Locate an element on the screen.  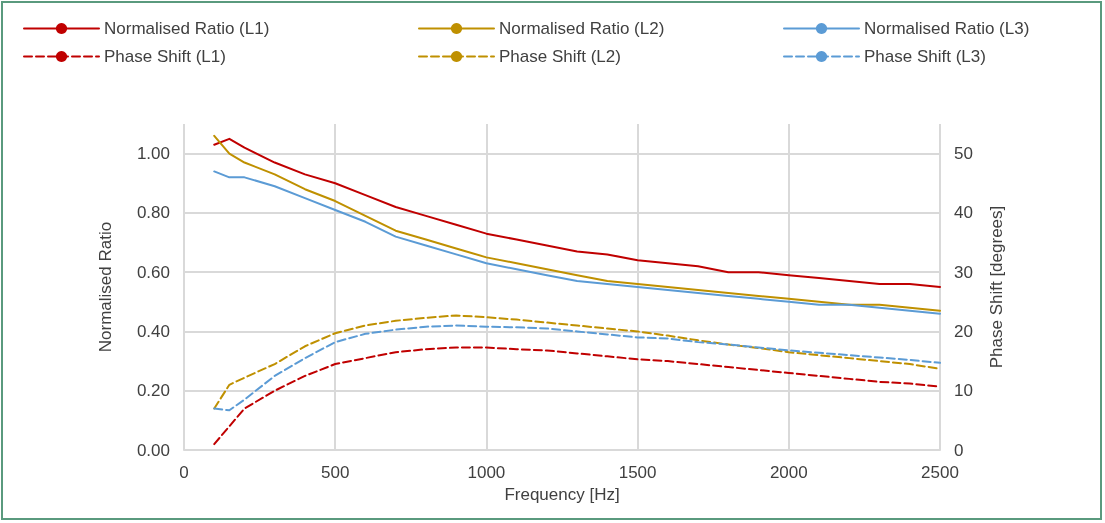
y2-tick-label: 40 is located at coordinates (963, 213).